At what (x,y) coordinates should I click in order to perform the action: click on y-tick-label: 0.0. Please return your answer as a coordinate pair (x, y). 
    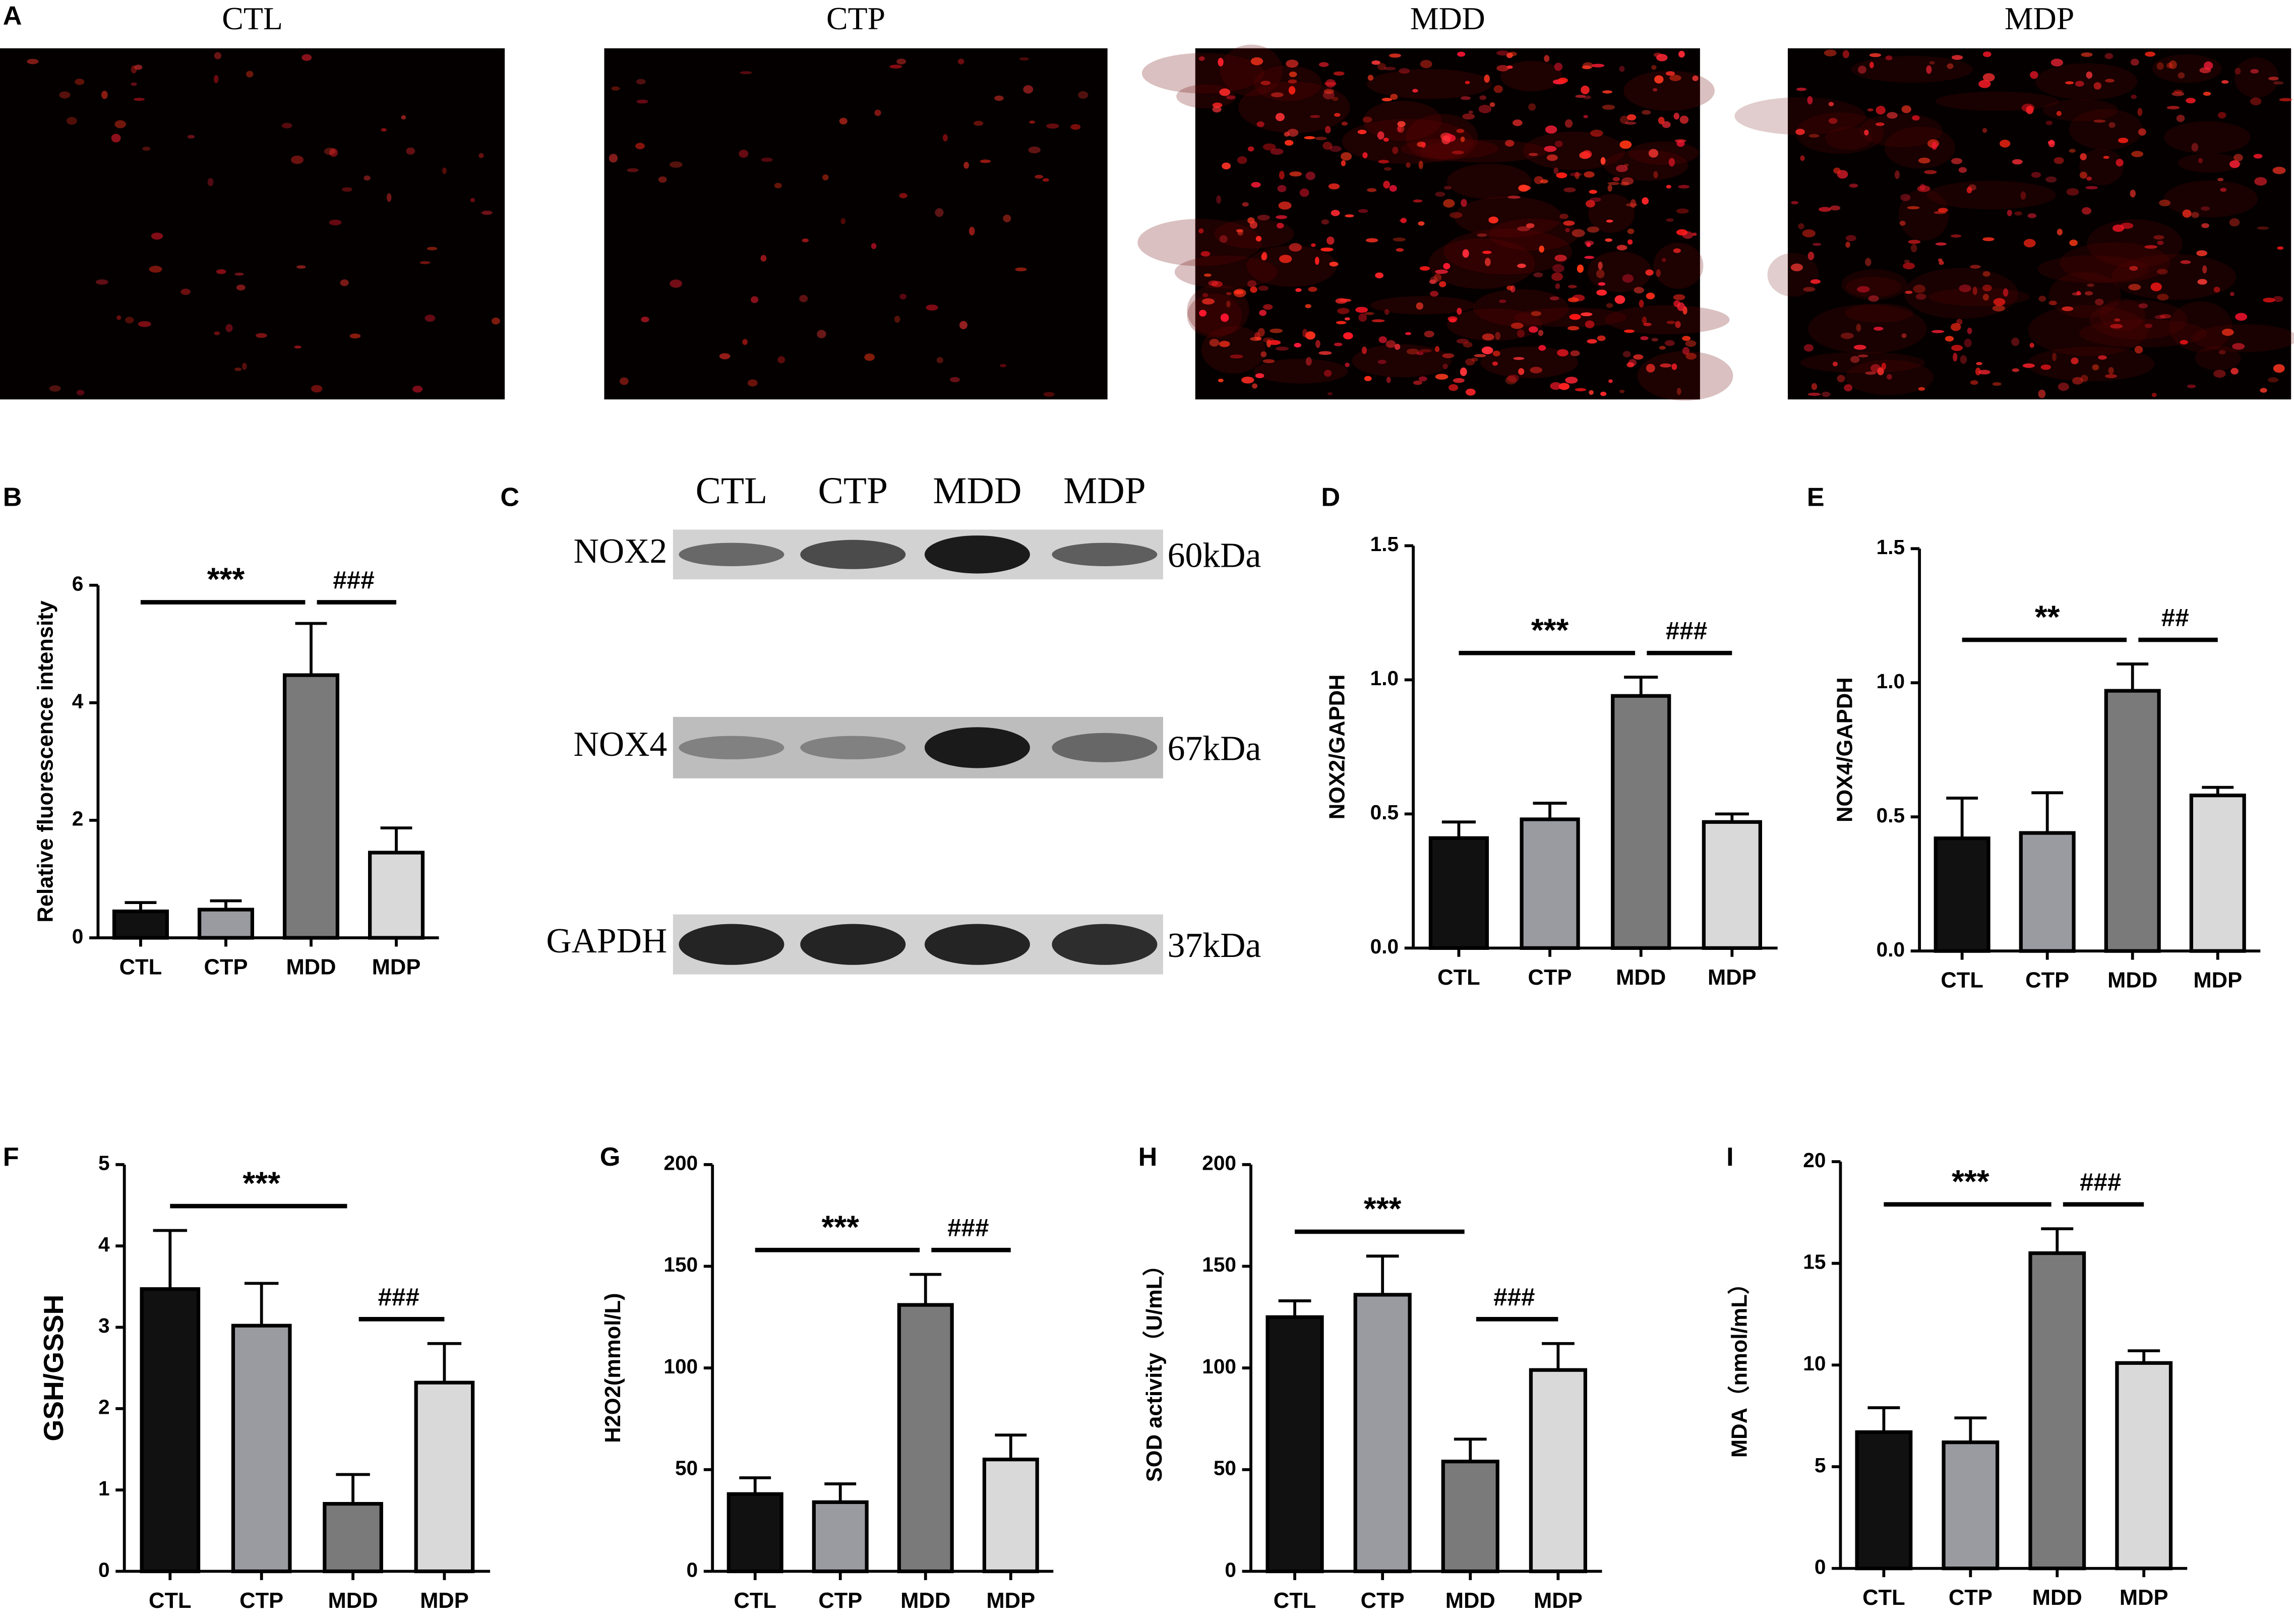
    Looking at the image, I should click on (1891, 949).